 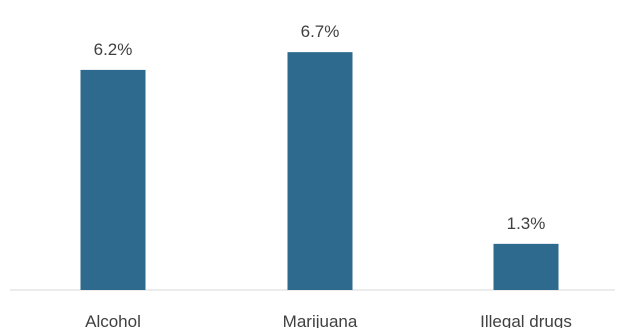 I want to click on category-label-illegal-drugs: Illegal drugs, so click(x=526, y=320).